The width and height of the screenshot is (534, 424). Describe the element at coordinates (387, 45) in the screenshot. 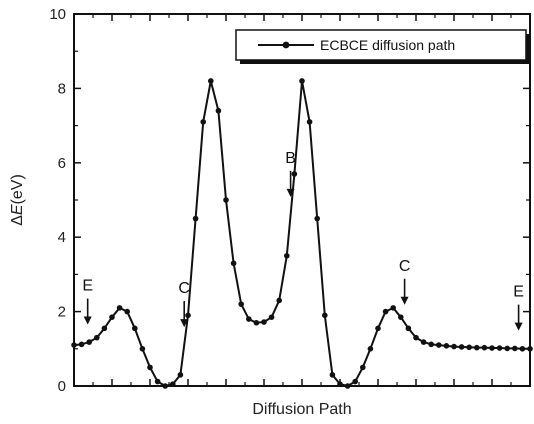

I see `legend-label: ECBCE diffusion path` at that location.